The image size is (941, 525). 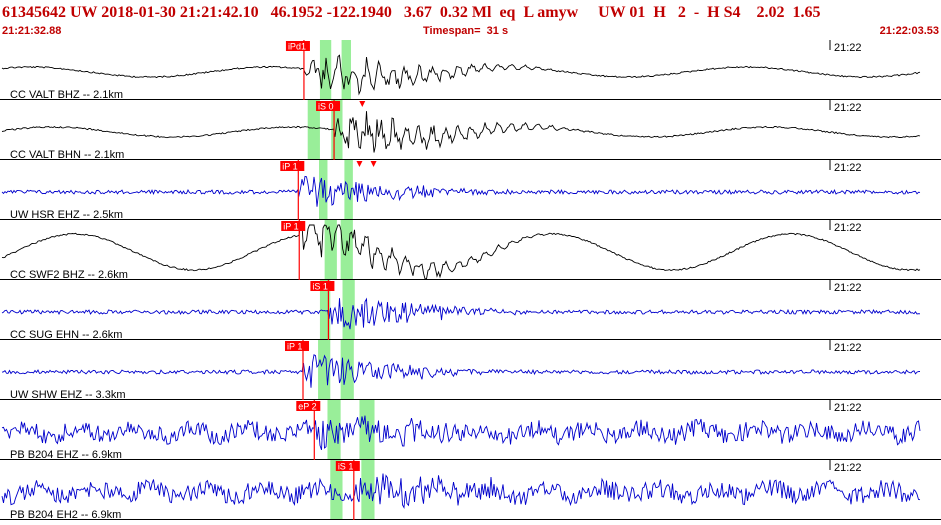 I want to click on window-end-time: 21:22:03.53, so click(x=909, y=31).